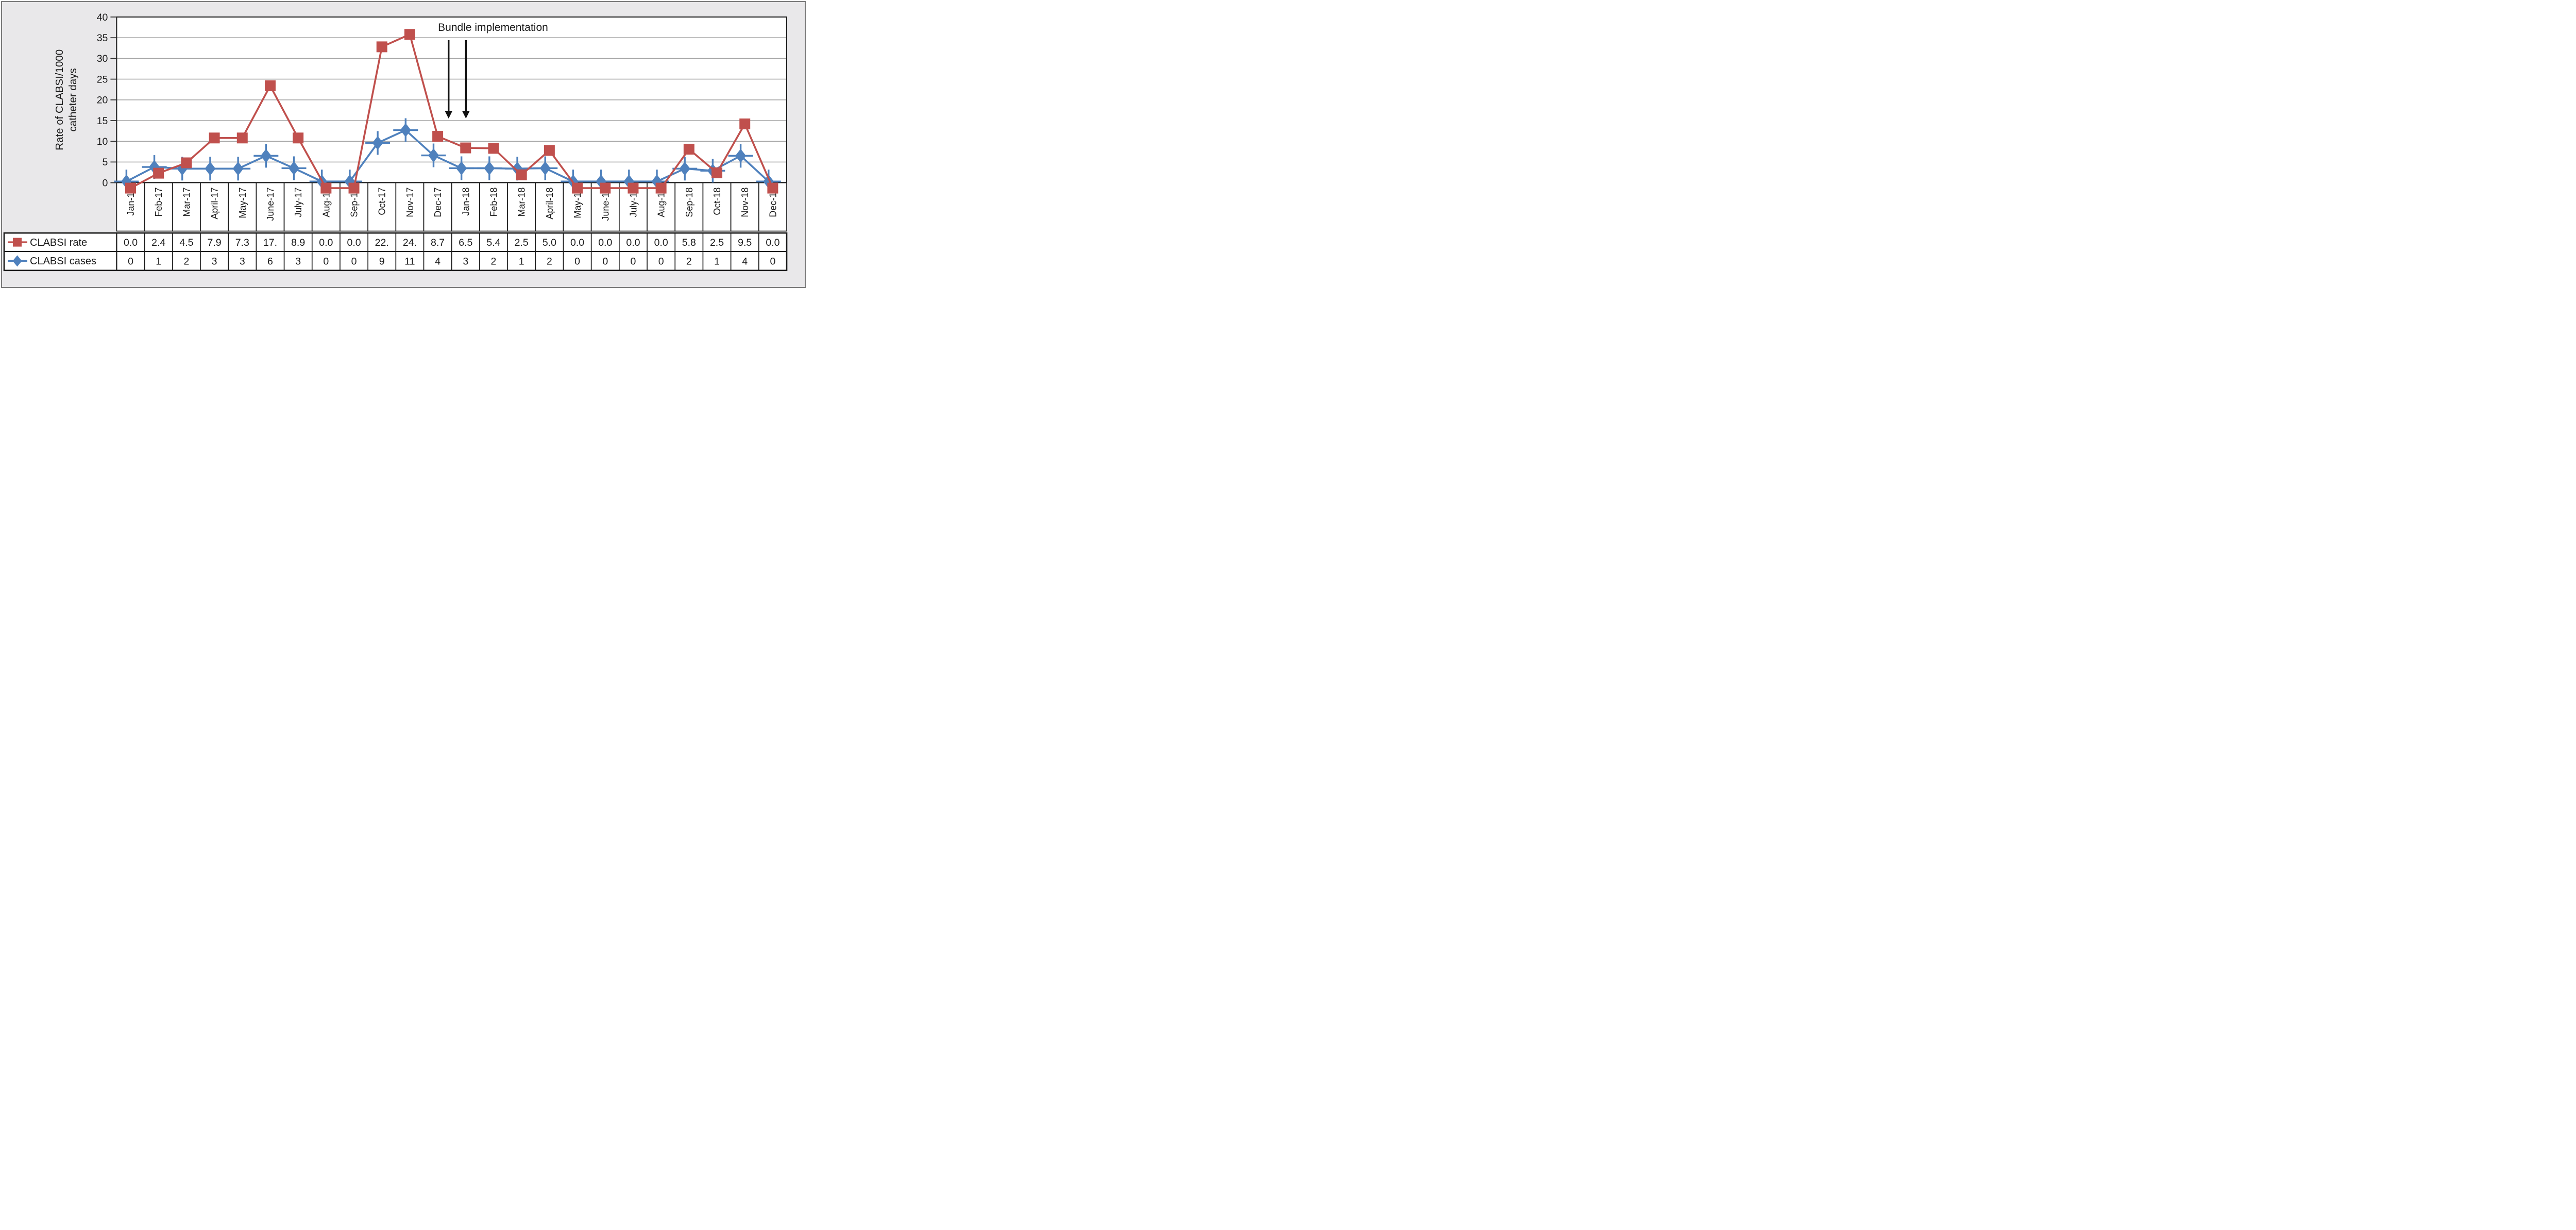 Image resolution: width=2576 pixels, height=1230 pixels. What do you see at coordinates (298, 243) in the screenshot?
I see `rate-value-cell: 8.9` at bounding box center [298, 243].